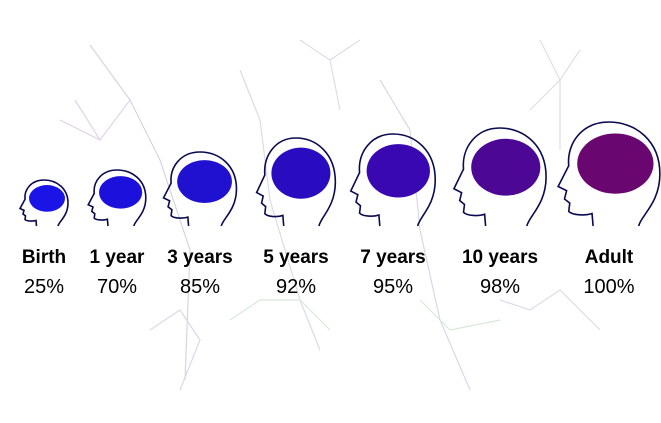 The height and width of the screenshot is (423, 661). Describe the element at coordinates (118, 257) in the screenshot. I see `stage-label: 1 year` at that location.